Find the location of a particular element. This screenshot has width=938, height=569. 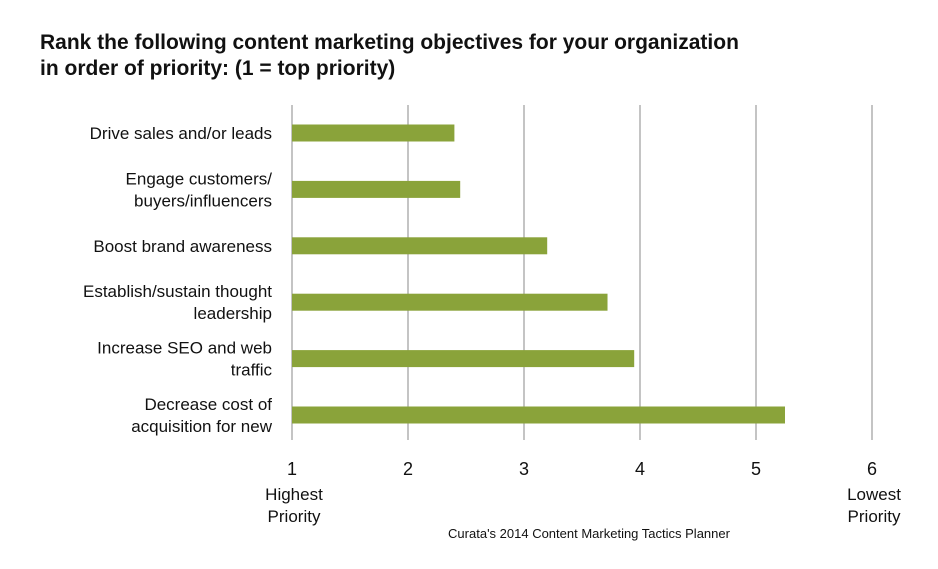

x-tick-label: 1 is located at coordinates (292, 469).